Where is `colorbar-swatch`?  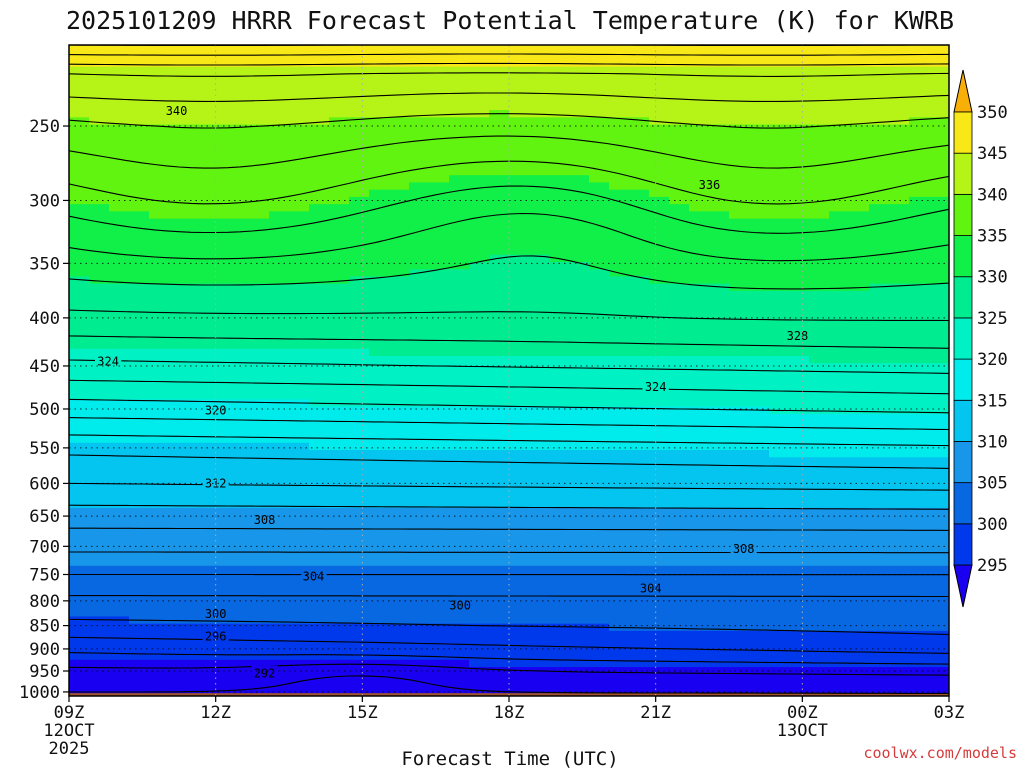
colorbar-swatch is located at coordinates (963, 132).